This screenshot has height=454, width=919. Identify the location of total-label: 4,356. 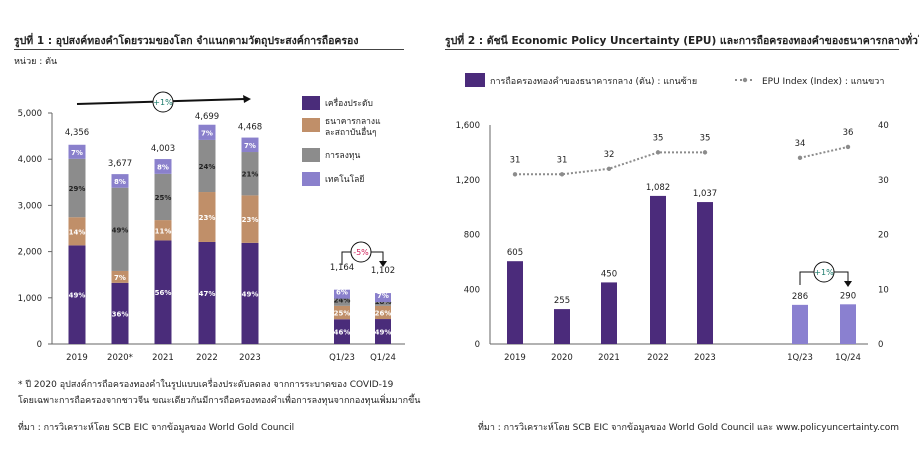
(77, 133).